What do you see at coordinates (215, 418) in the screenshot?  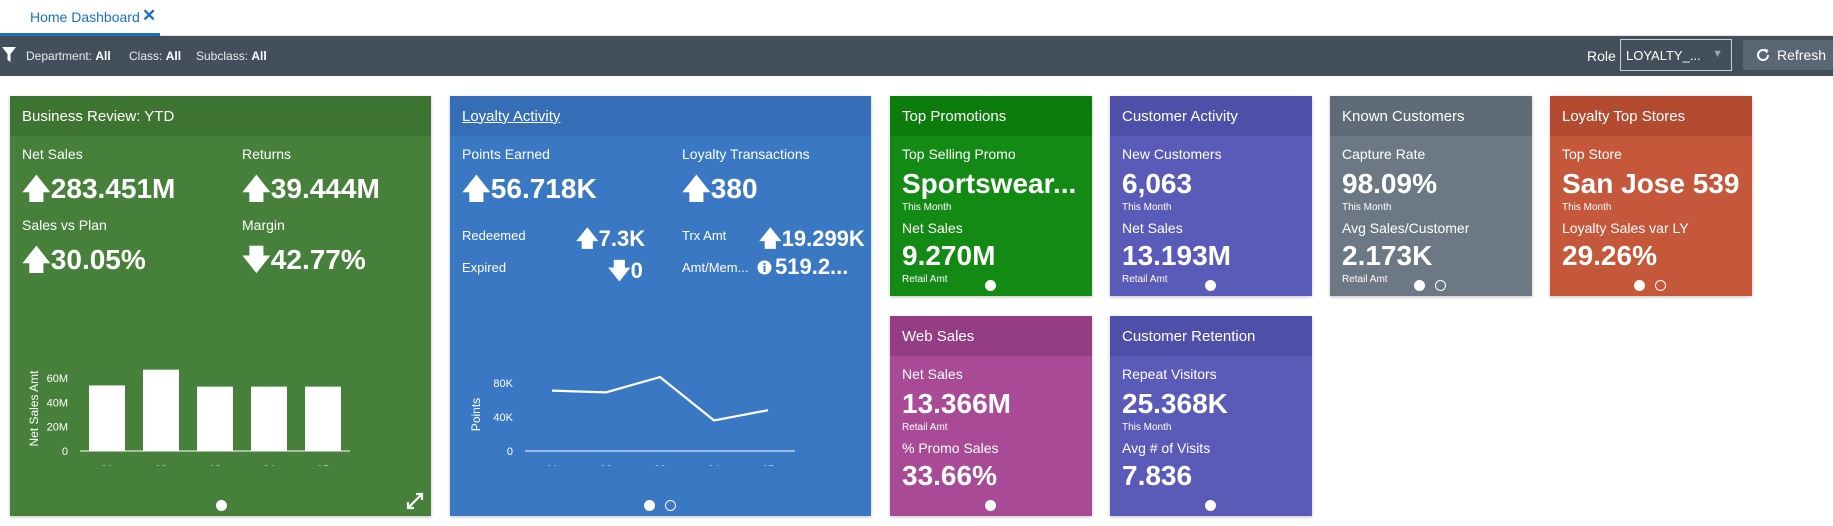 I see `bar` at bounding box center [215, 418].